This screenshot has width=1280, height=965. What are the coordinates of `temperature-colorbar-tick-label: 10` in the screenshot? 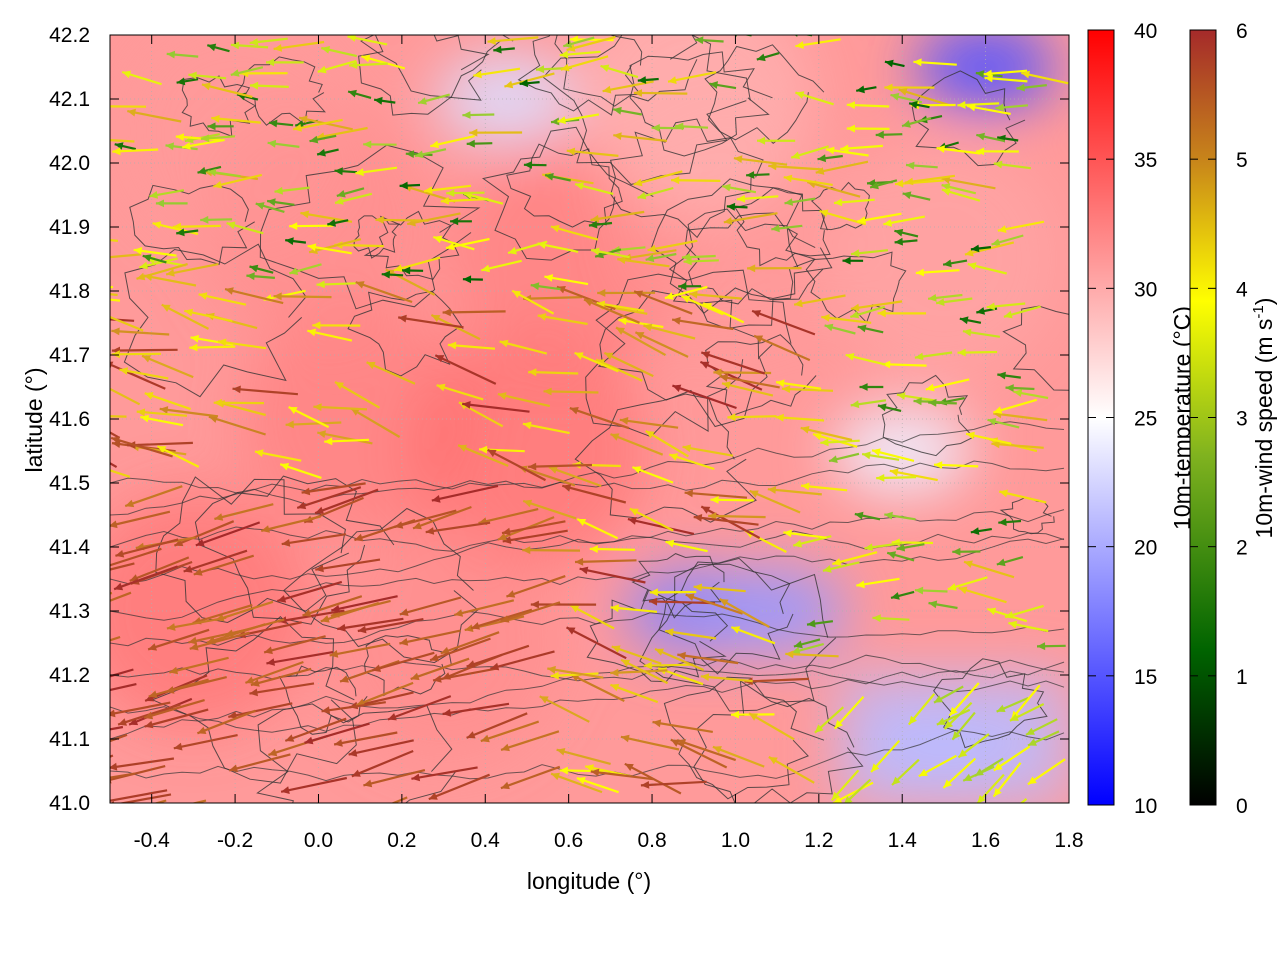 It's located at (1145, 806).